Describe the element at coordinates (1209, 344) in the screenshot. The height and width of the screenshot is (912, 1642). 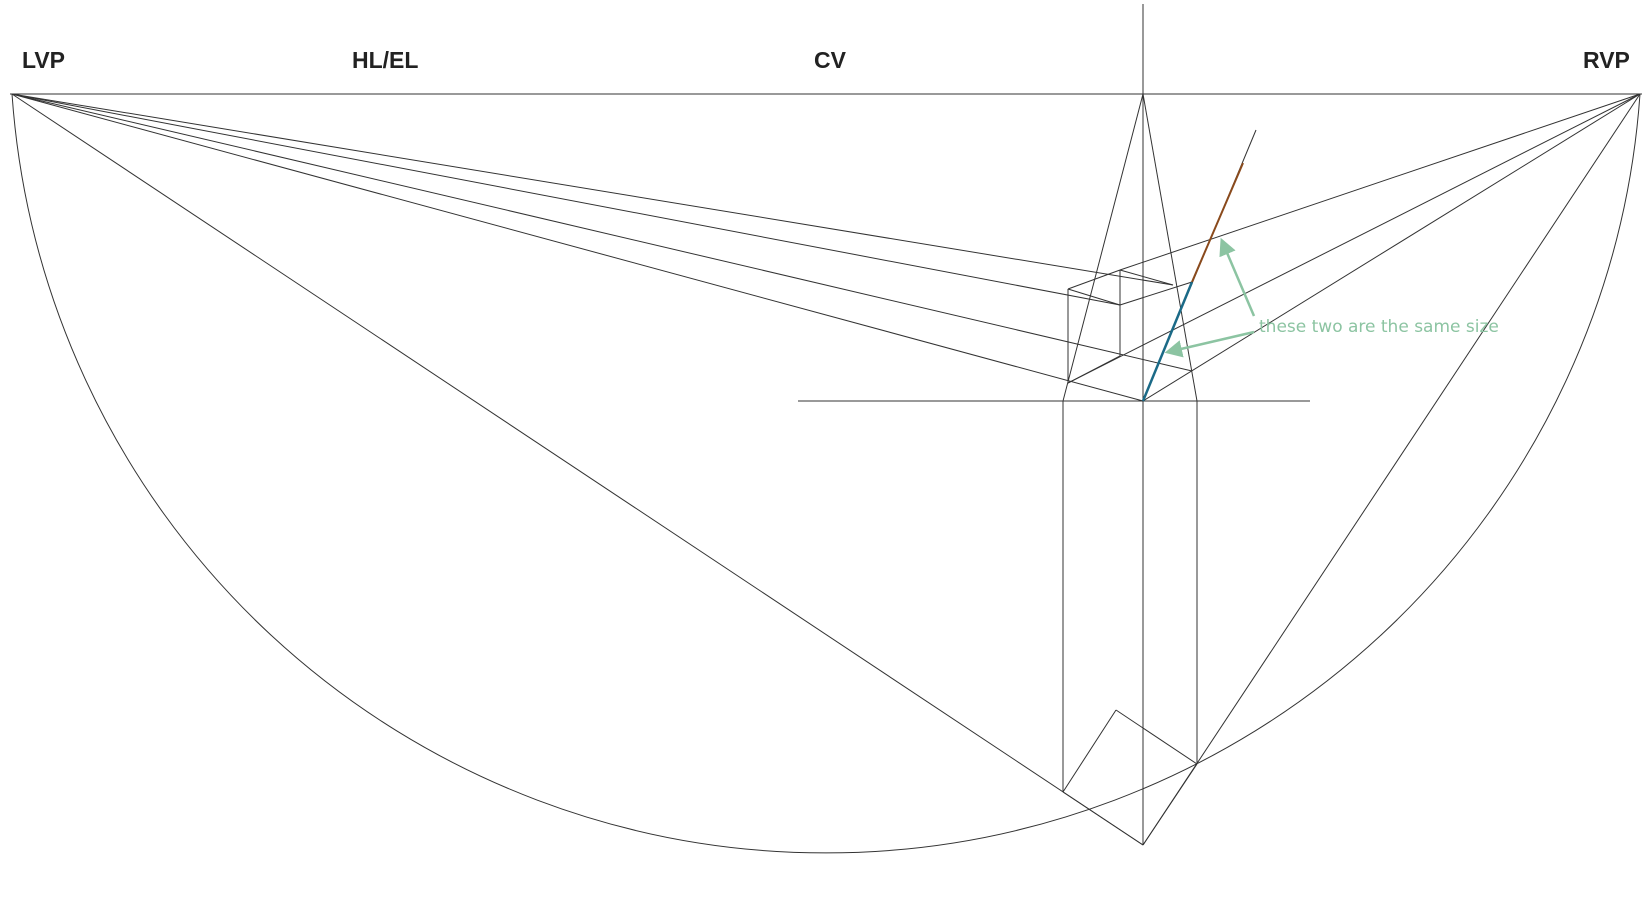
I see `annotation-arrow-left` at that location.